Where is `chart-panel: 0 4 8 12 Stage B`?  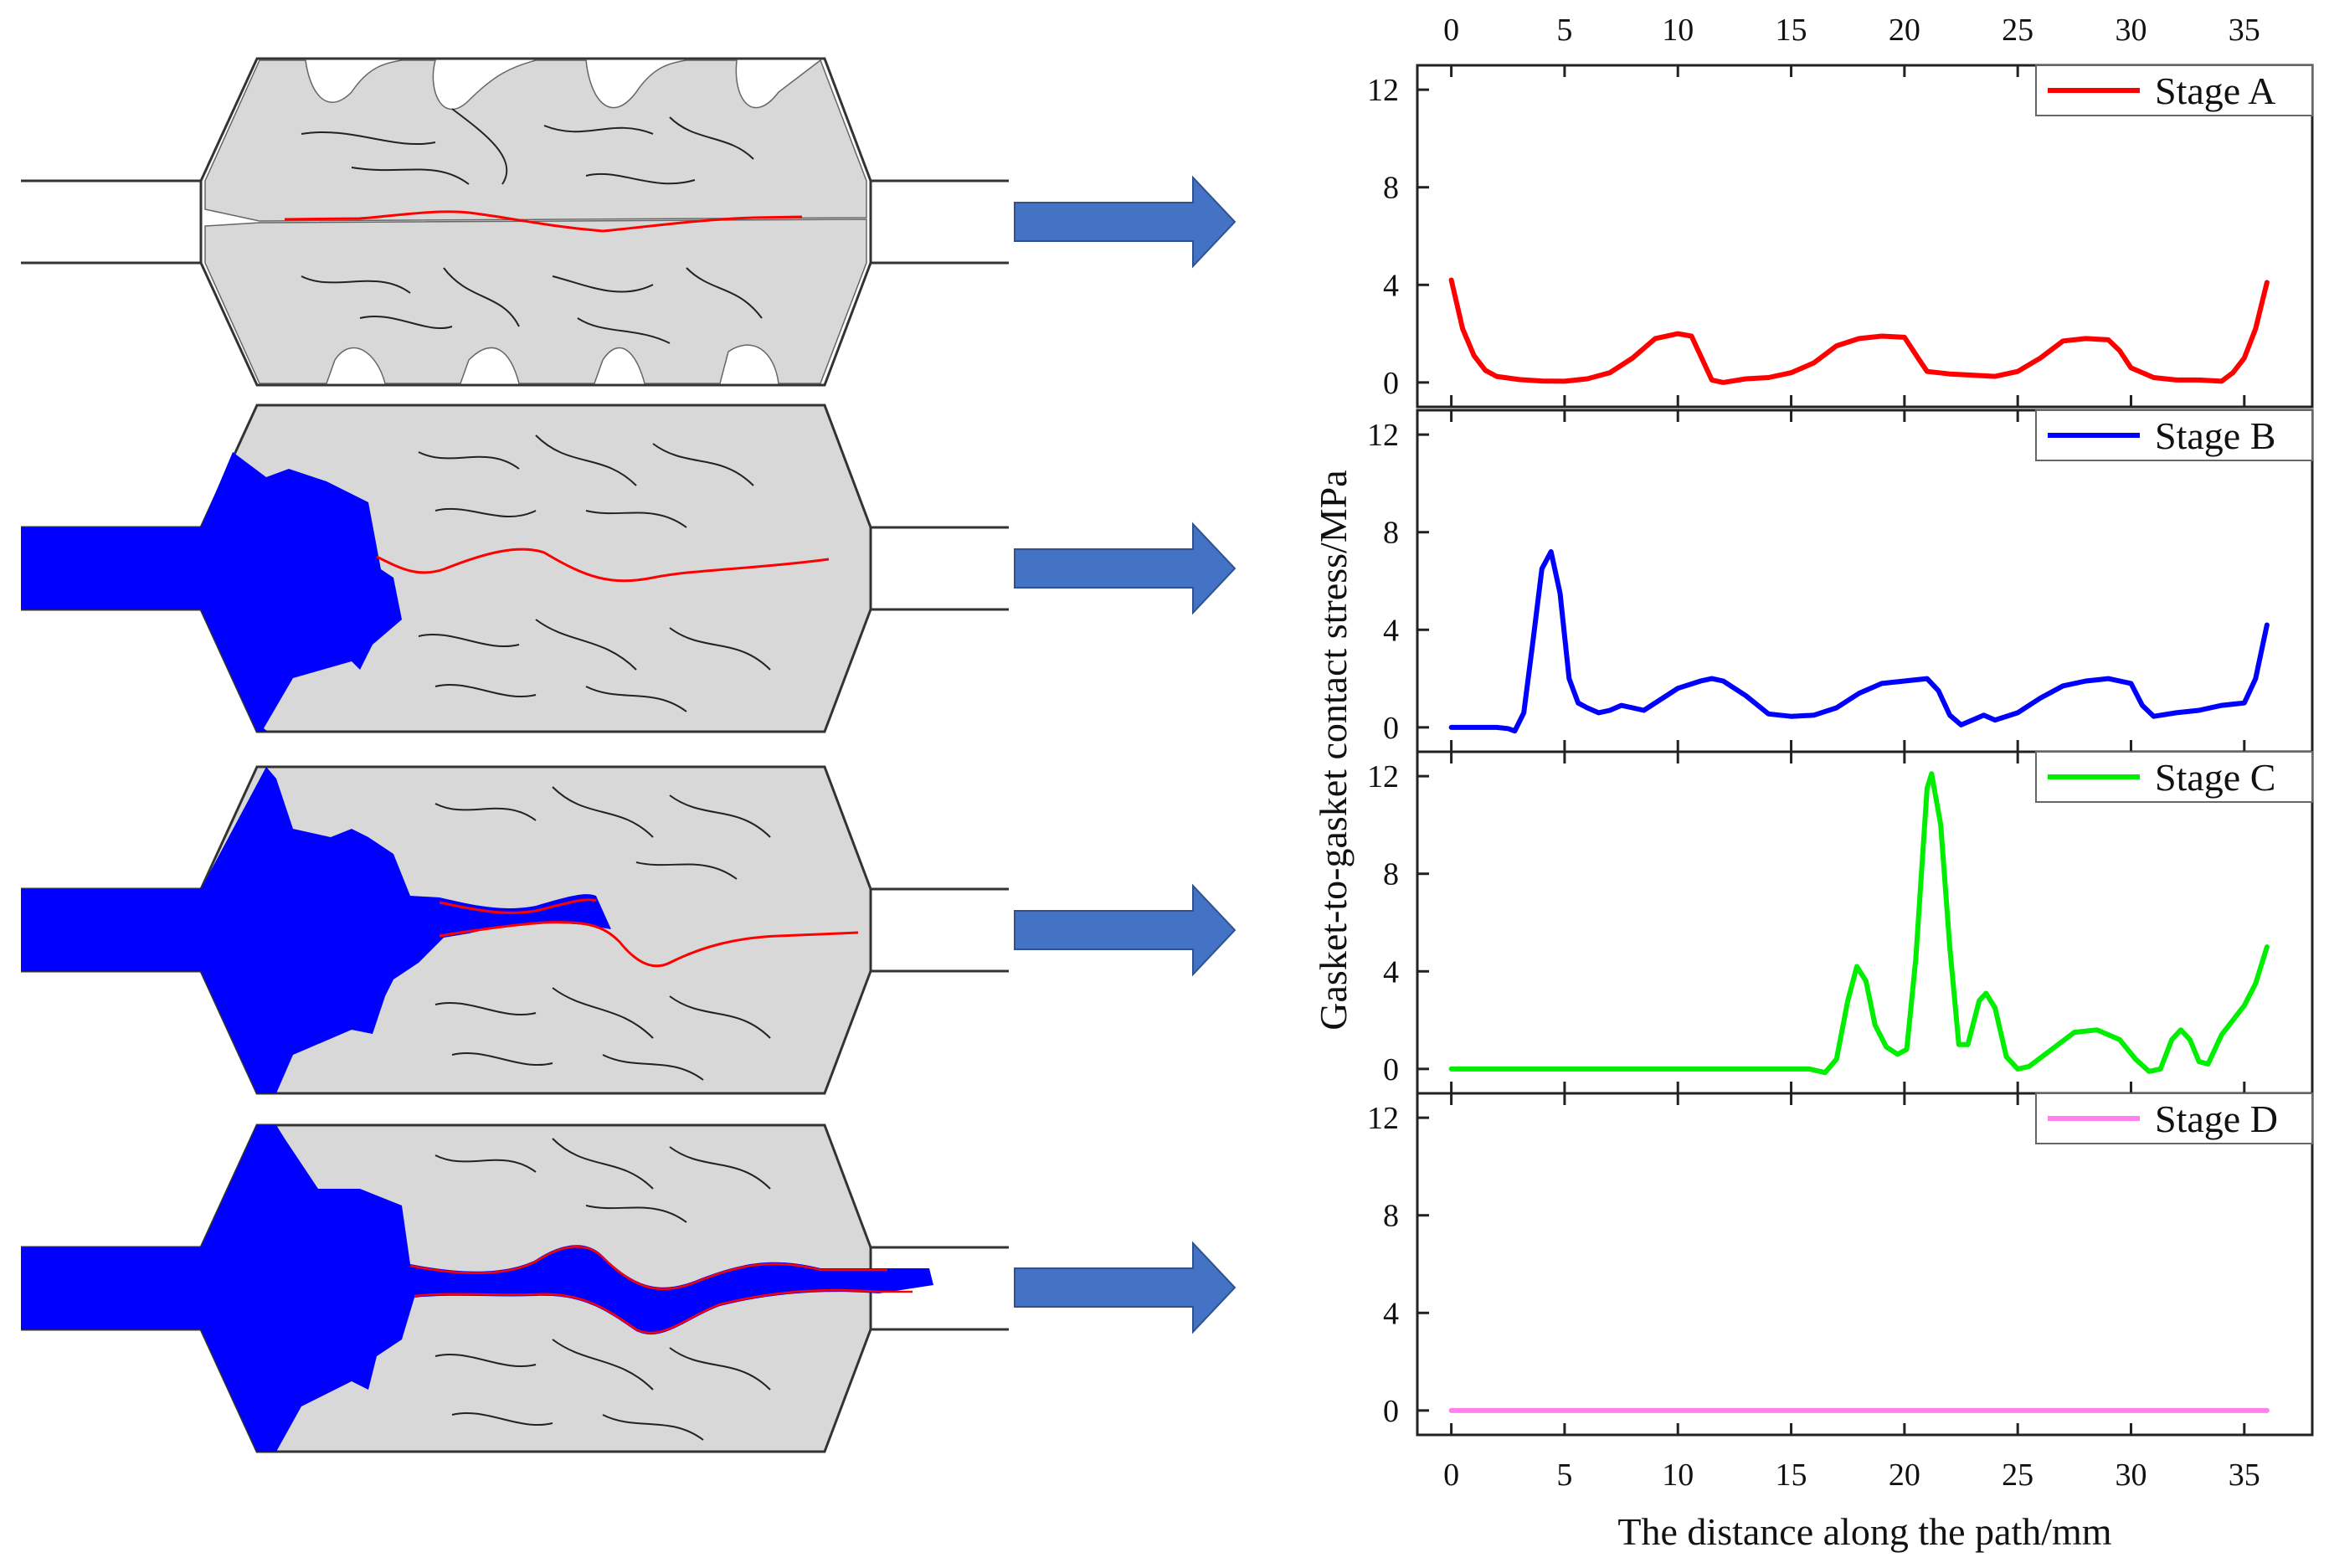
chart-panel: 0 4 8 12 Stage B is located at coordinates (1841, 581).